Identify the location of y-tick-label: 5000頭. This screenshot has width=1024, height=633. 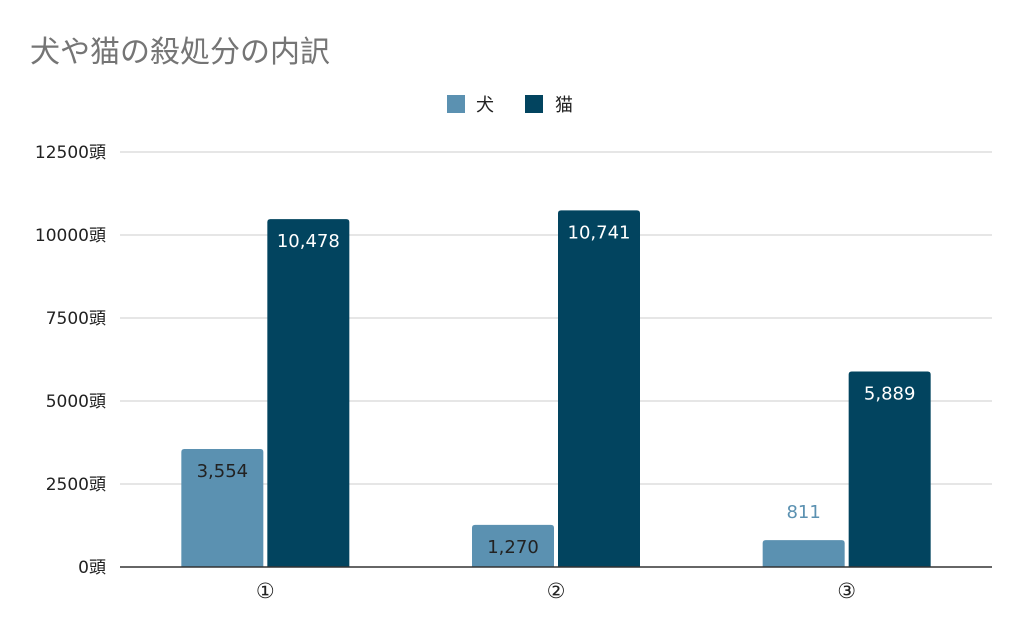
(76, 402).